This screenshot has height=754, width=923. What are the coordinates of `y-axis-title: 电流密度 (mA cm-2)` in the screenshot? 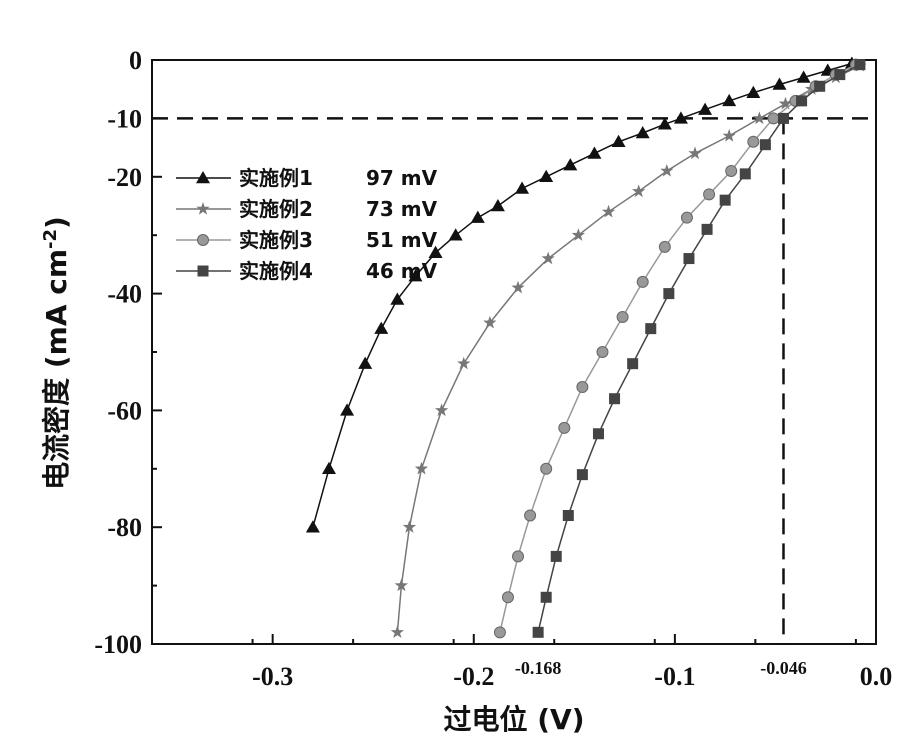 It's located at (56, 353).